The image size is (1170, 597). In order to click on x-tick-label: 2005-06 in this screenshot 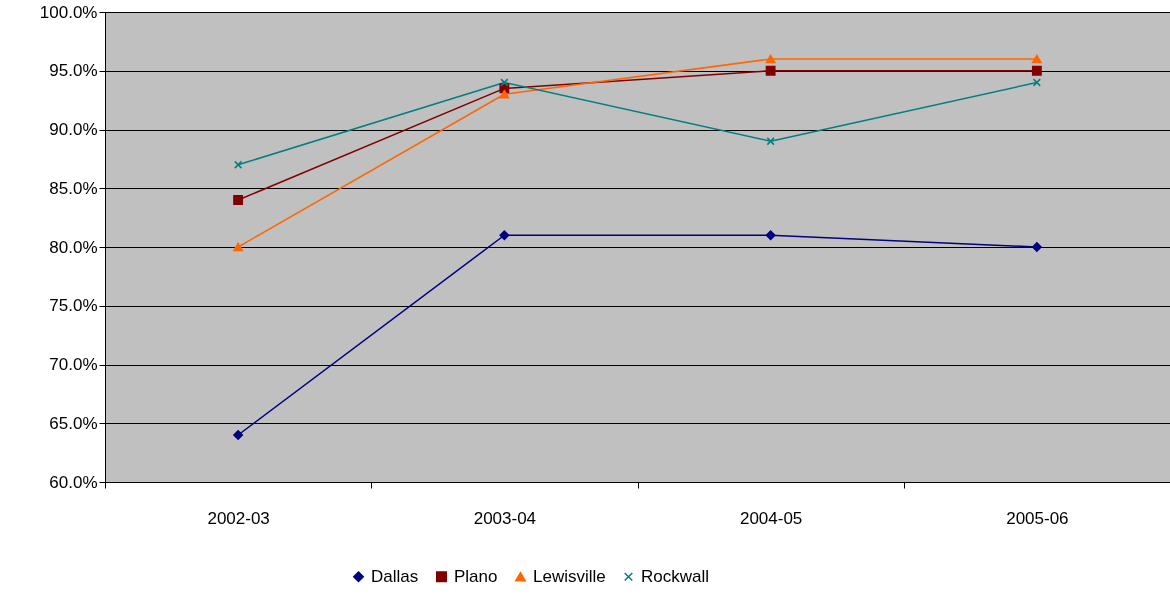, I will do `click(1037, 518)`.